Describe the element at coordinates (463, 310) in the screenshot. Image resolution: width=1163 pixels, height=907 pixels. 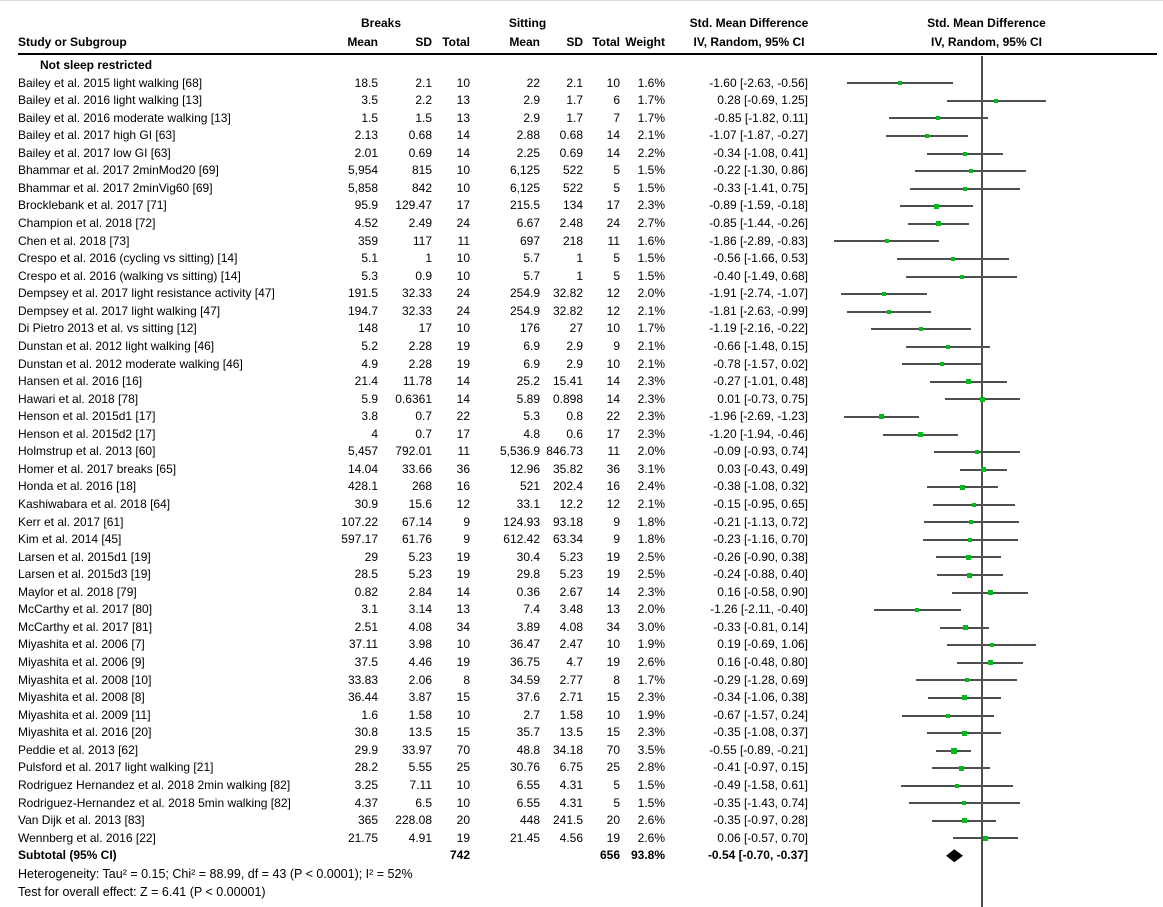
I see `breaks-total: 24` at that location.